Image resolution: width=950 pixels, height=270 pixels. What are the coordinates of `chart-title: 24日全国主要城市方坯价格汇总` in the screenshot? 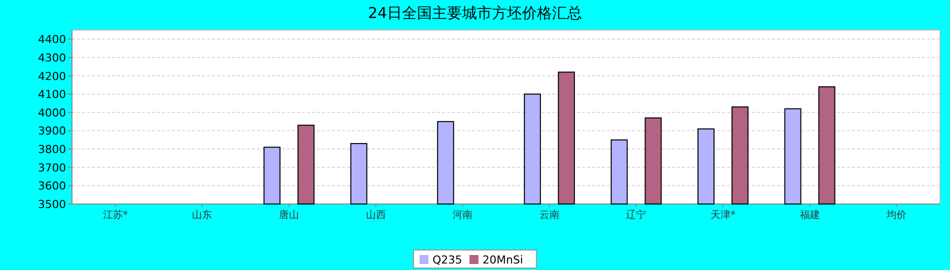 It's located at (475, 13).